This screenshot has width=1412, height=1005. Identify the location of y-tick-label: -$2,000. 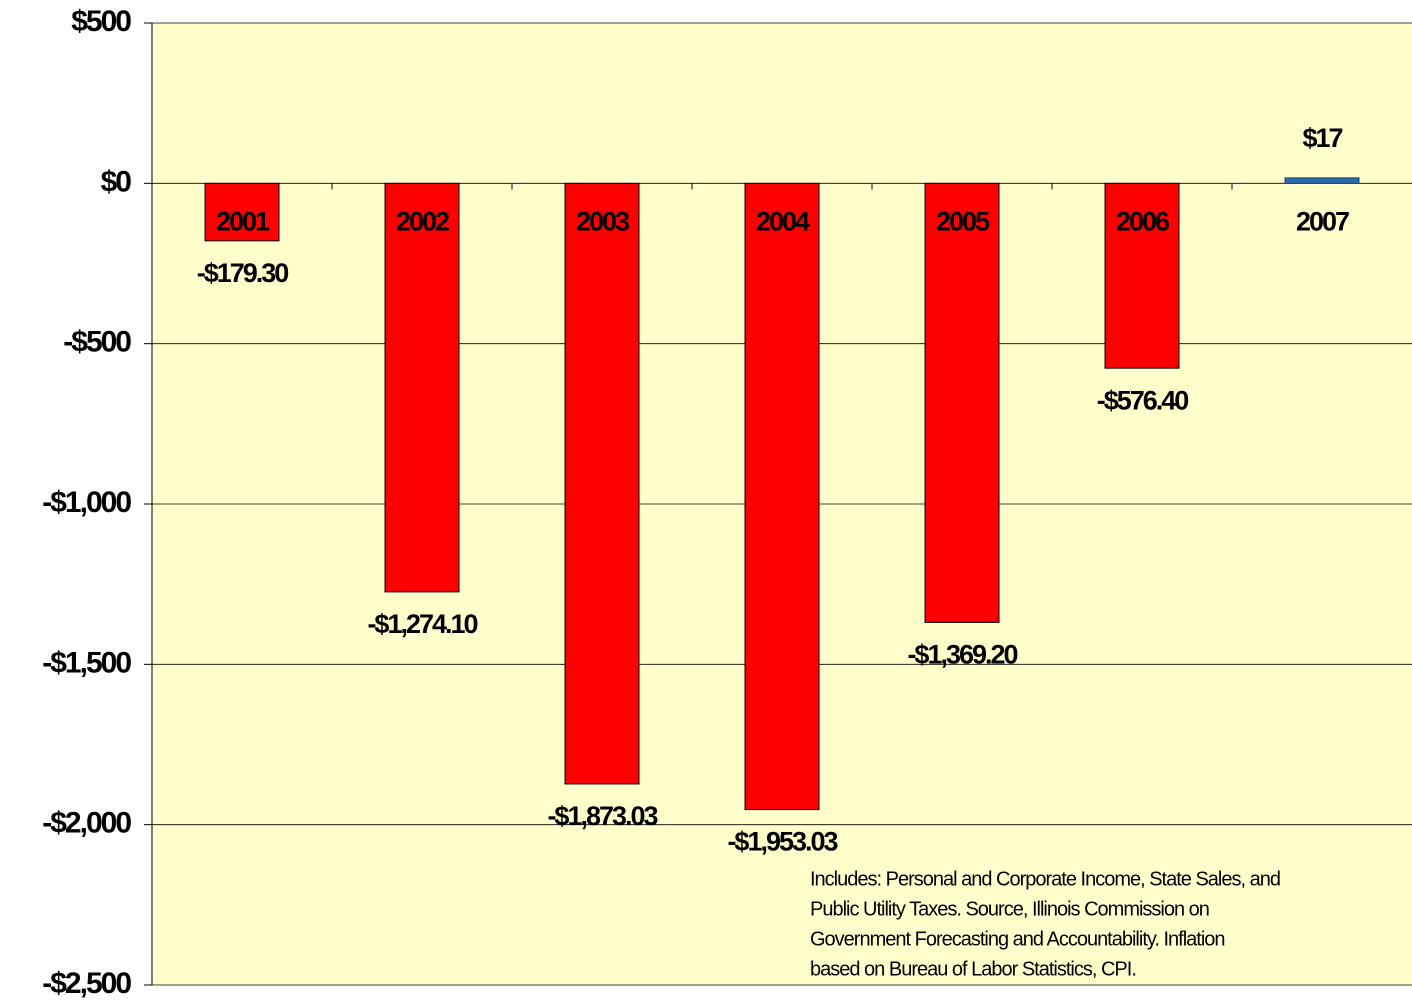
(86, 823).